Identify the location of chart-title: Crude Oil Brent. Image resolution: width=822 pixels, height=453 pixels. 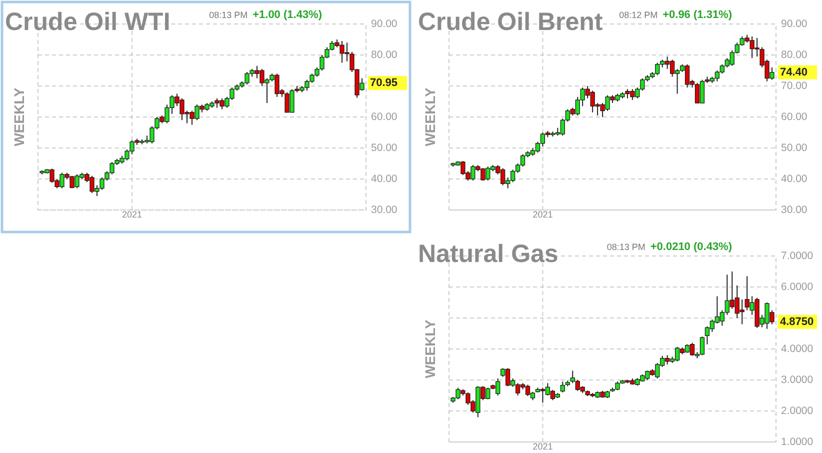
(511, 22).